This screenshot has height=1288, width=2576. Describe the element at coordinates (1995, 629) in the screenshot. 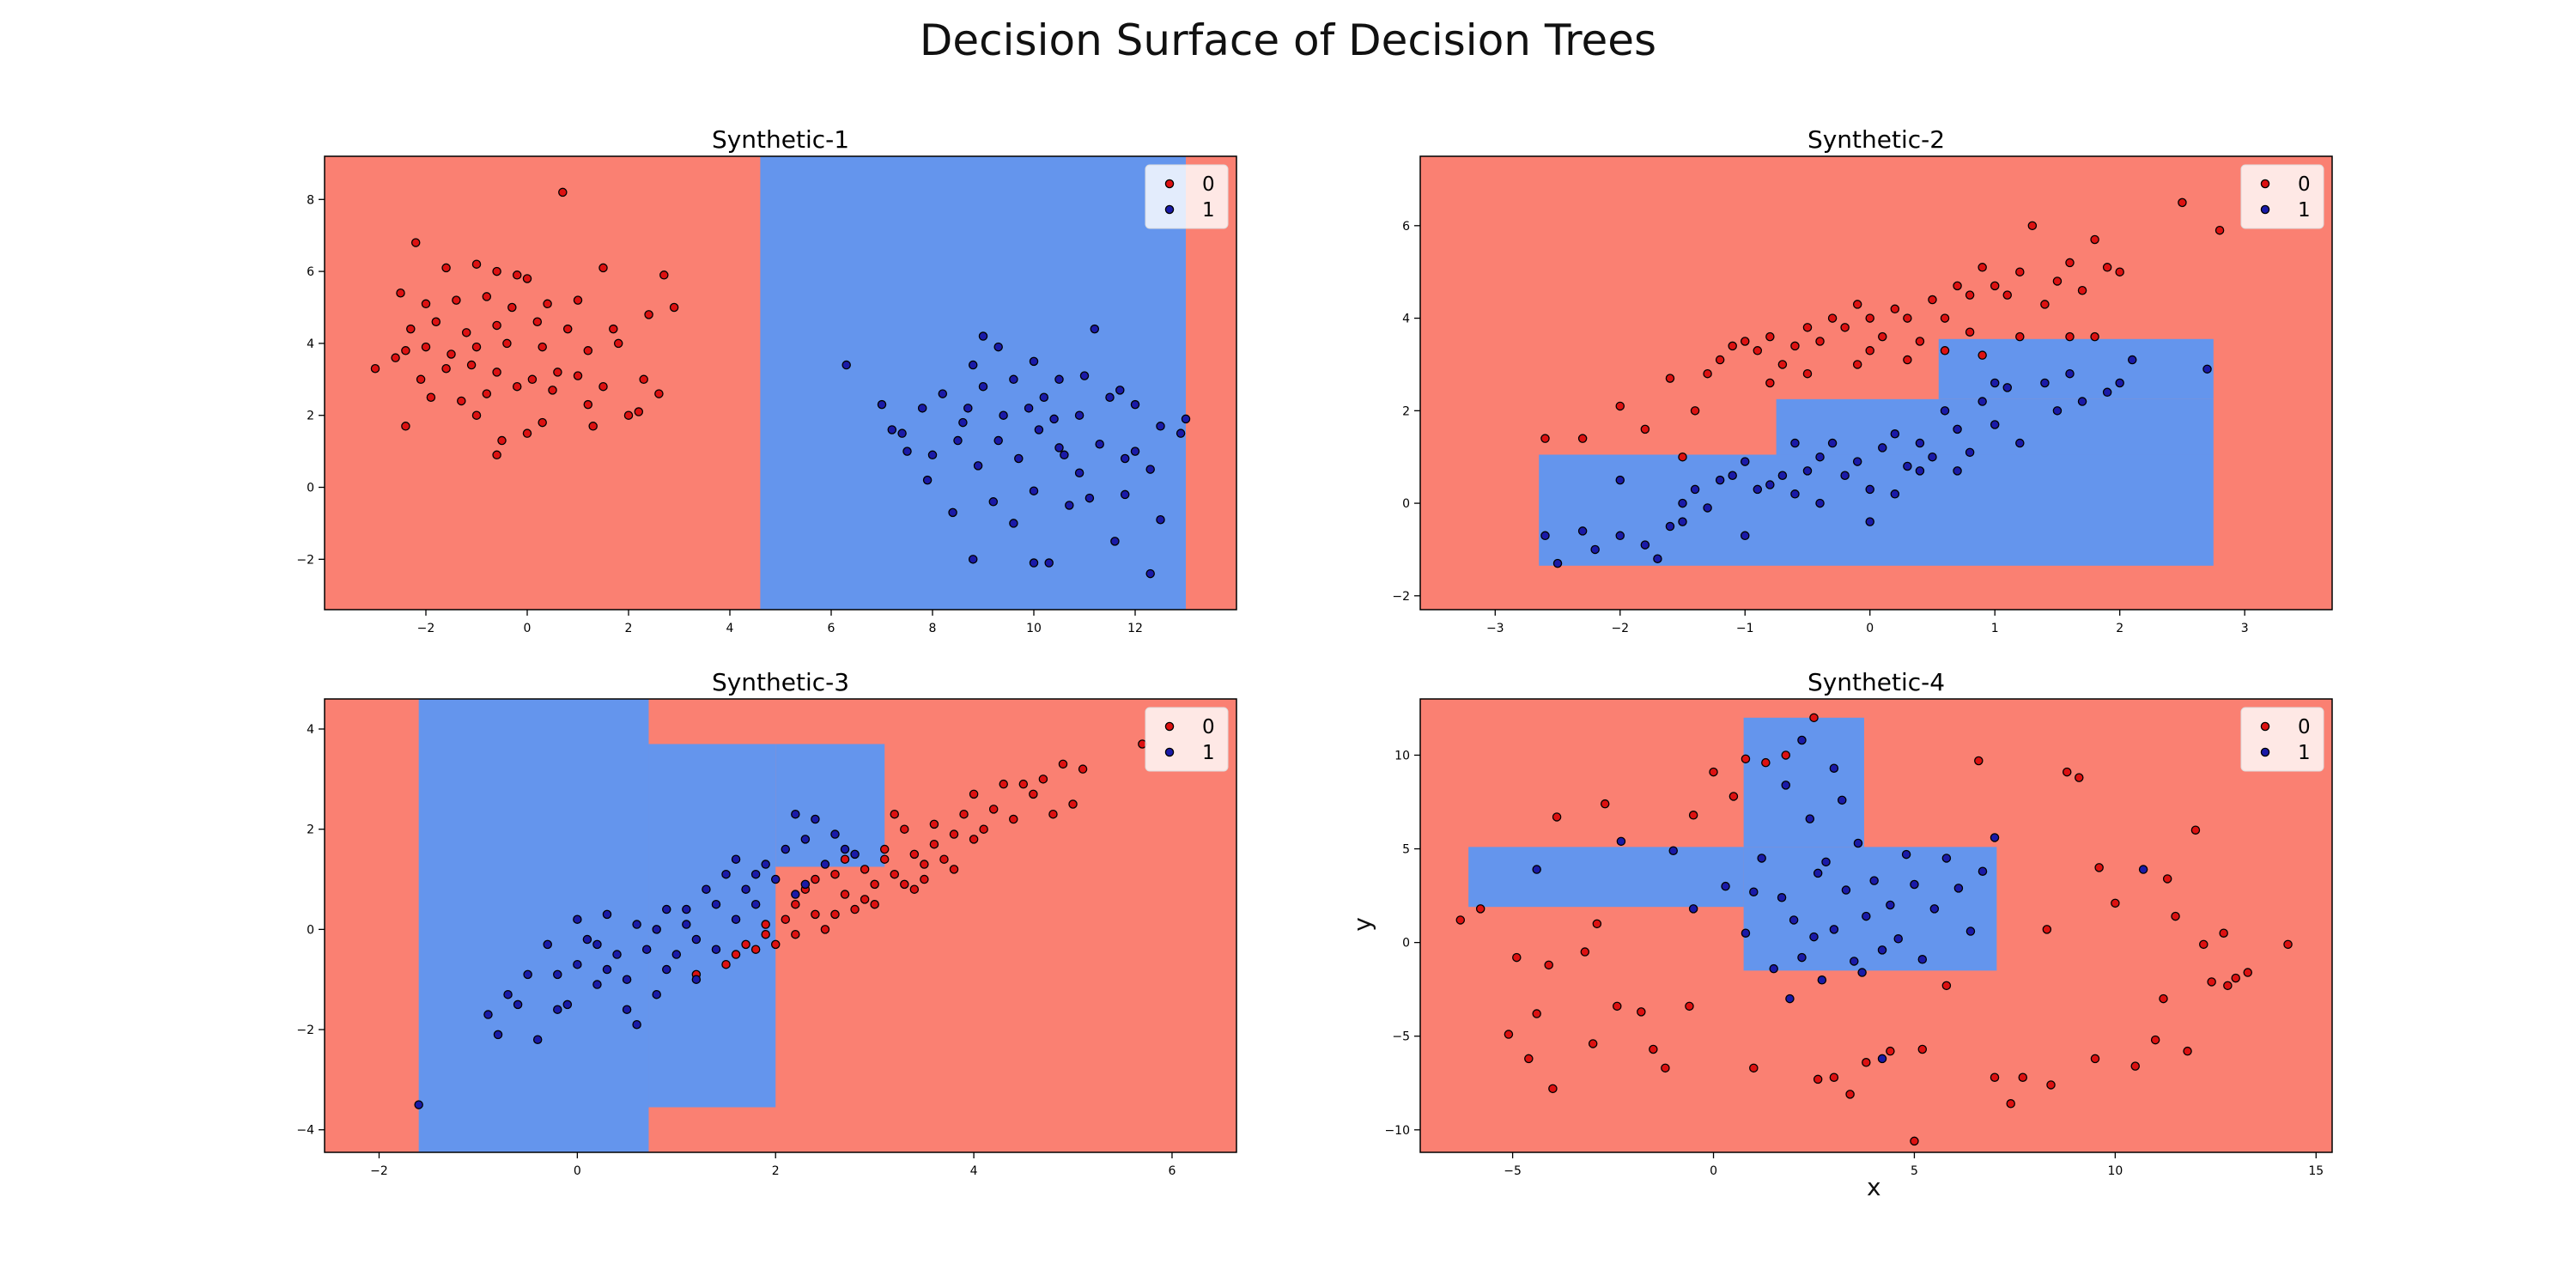

I see `x-tick-label: 1` at that location.